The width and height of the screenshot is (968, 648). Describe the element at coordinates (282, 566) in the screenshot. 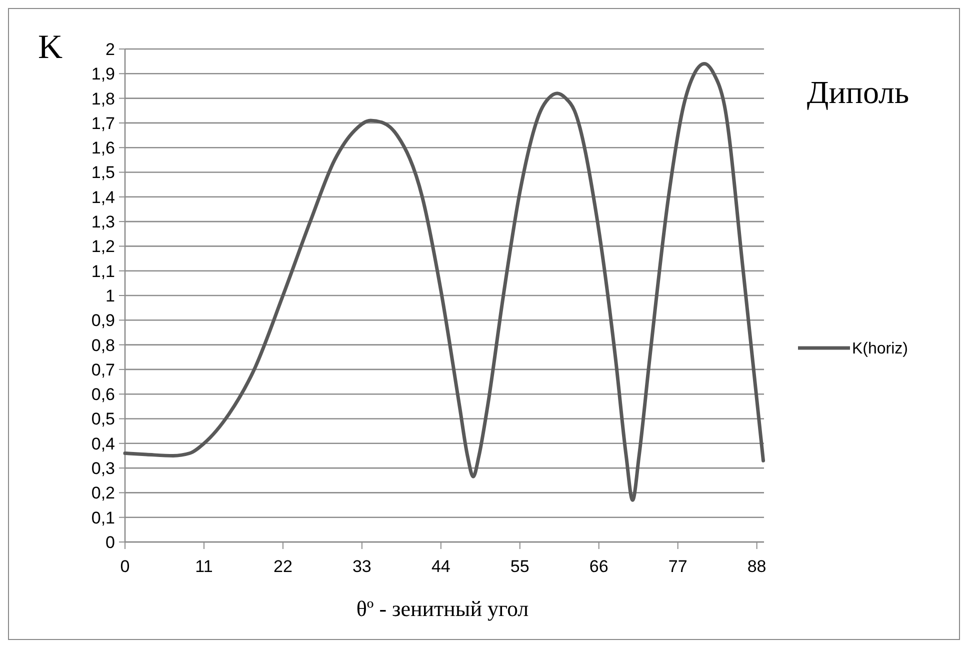

I see `x-tick-label: 22` at that location.